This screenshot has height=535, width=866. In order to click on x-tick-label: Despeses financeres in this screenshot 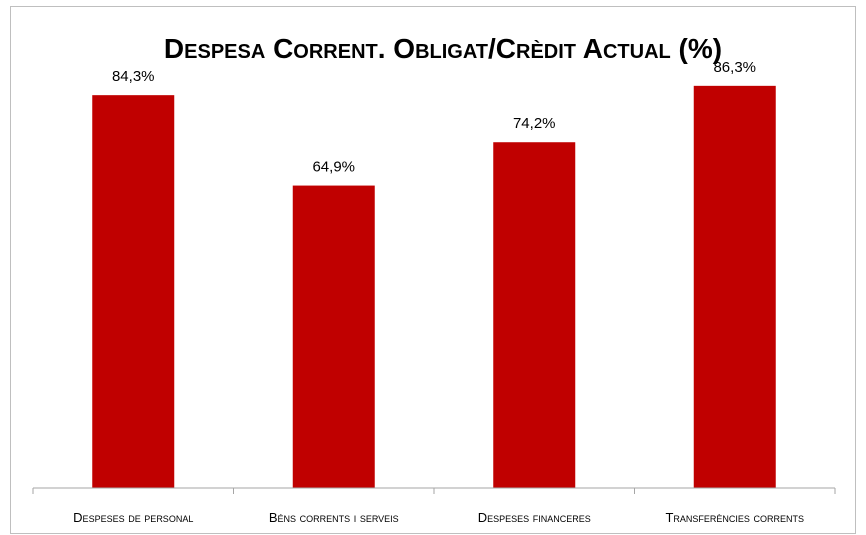, I will do `click(534, 517)`.